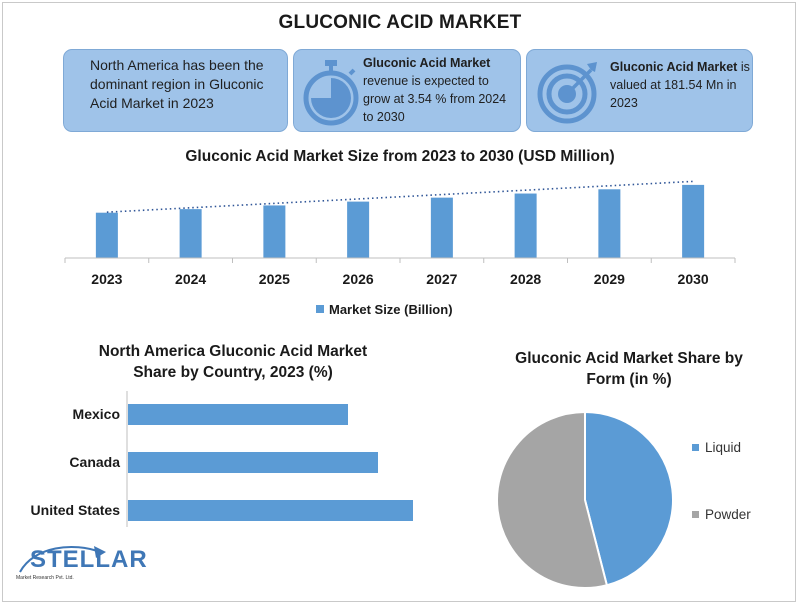 This screenshot has width=800, height=606. What do you see at coordinates (238, 414) in the screenshot?
I see `country-bar-mexico` at bounding box center [238, 414].